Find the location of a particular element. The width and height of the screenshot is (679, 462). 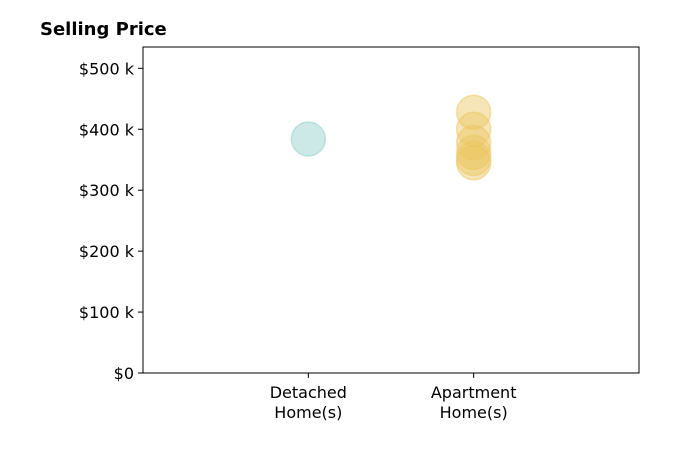

x-tick-label: Apartment is located at coordinates (474, 392).